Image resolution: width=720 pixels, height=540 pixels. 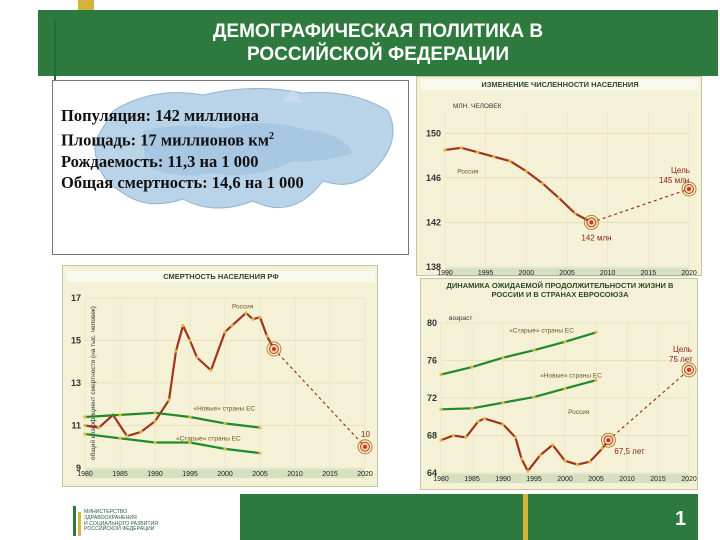 What do you see at coordinates (76, 426) in the screenshot?
I see `y-tick-label: 11` at bounding box center [76, 426].